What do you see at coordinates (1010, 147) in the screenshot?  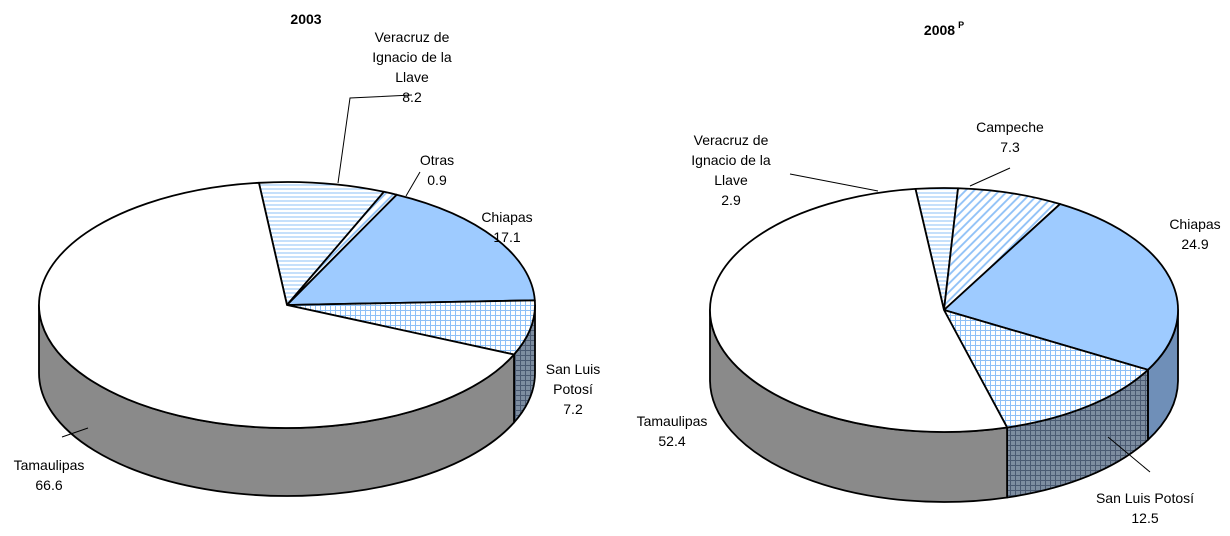 I see `slice-value: 7.3` at bounding box center [1010, 147].